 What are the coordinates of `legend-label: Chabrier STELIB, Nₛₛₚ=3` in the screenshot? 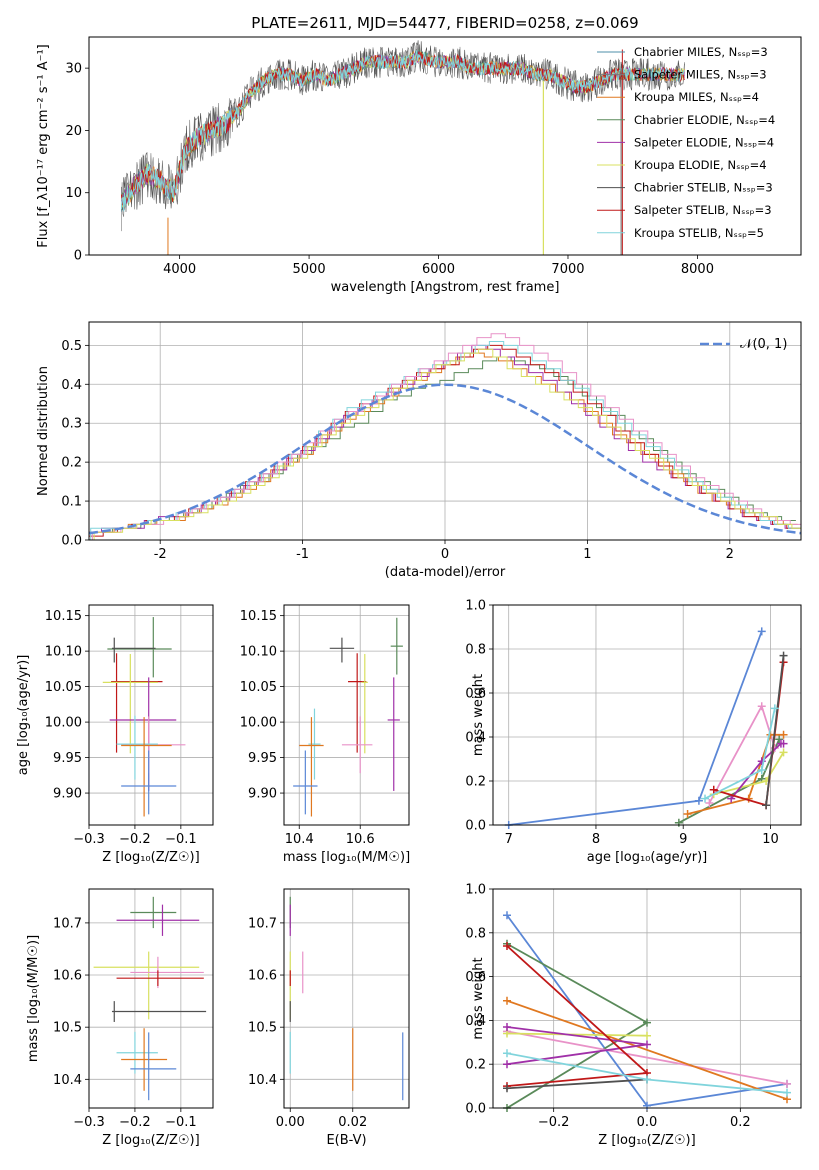 It's located at (703, 188).